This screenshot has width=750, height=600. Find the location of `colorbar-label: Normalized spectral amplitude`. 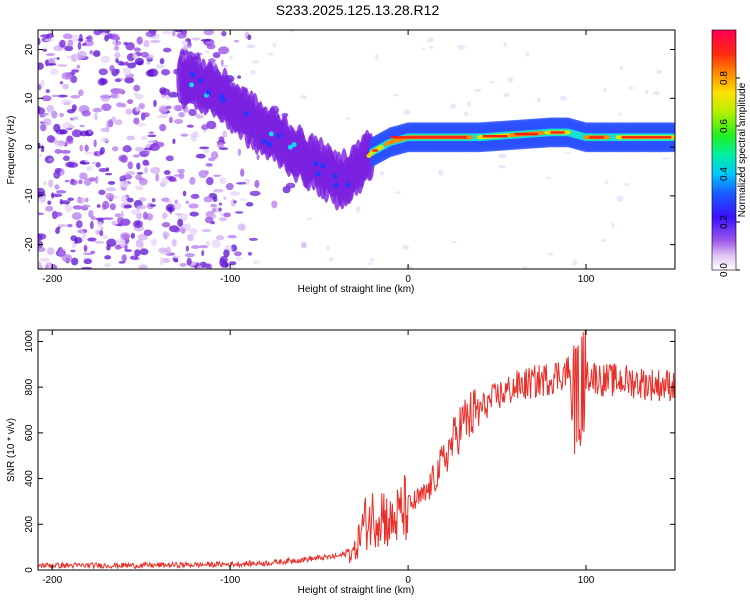

colorbar-label: Normalized spectral amplitude is located at coordinates (742, 149).